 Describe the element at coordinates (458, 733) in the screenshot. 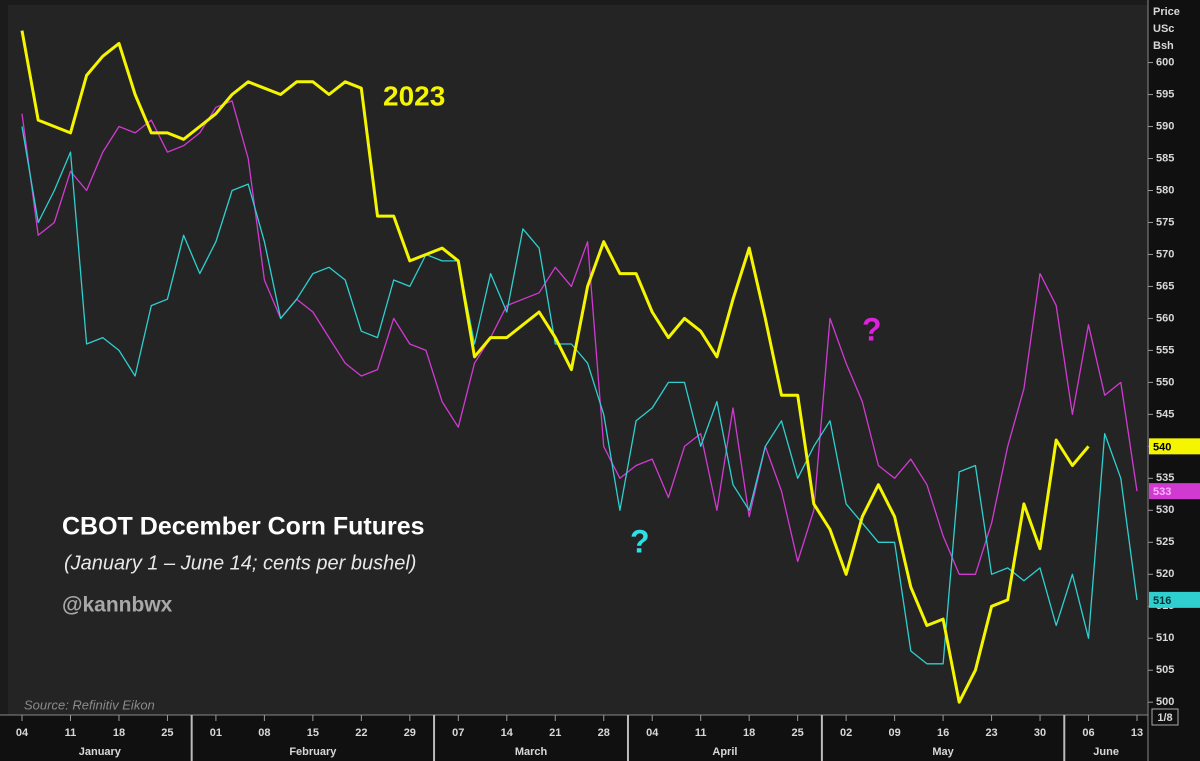

I see `x-tick-label: 07` at that location.